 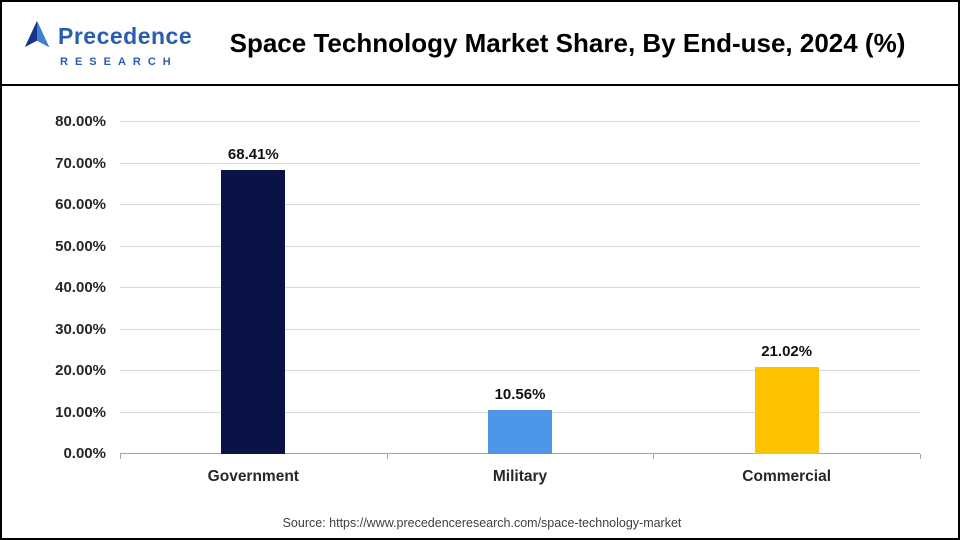 What do you see at coordinates (520, 432) in the screenshot?
I see `bar-military` at bounding box center [520, 432].